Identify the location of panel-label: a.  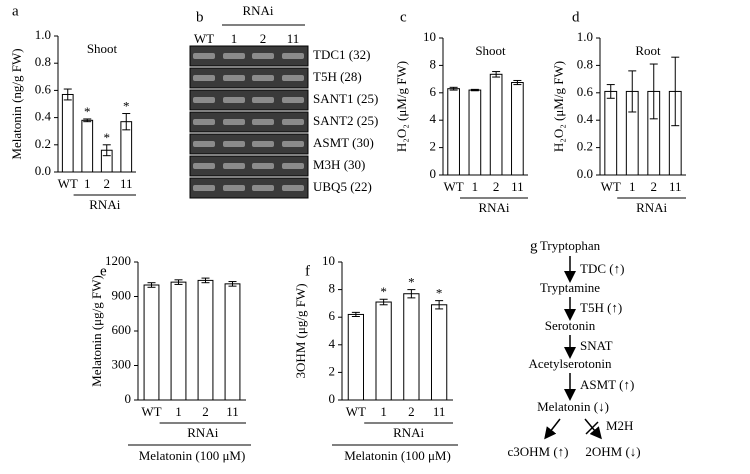
(15, 11).